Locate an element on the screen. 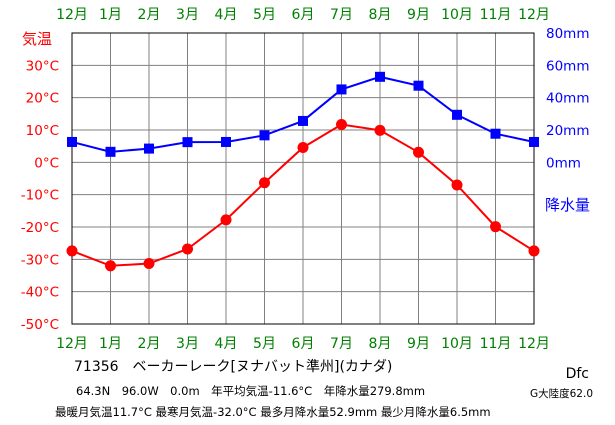 Image resolution: width=615 pixels, height=425 pixels. month-label-top: 11月 is located at coordinates (496, 15).